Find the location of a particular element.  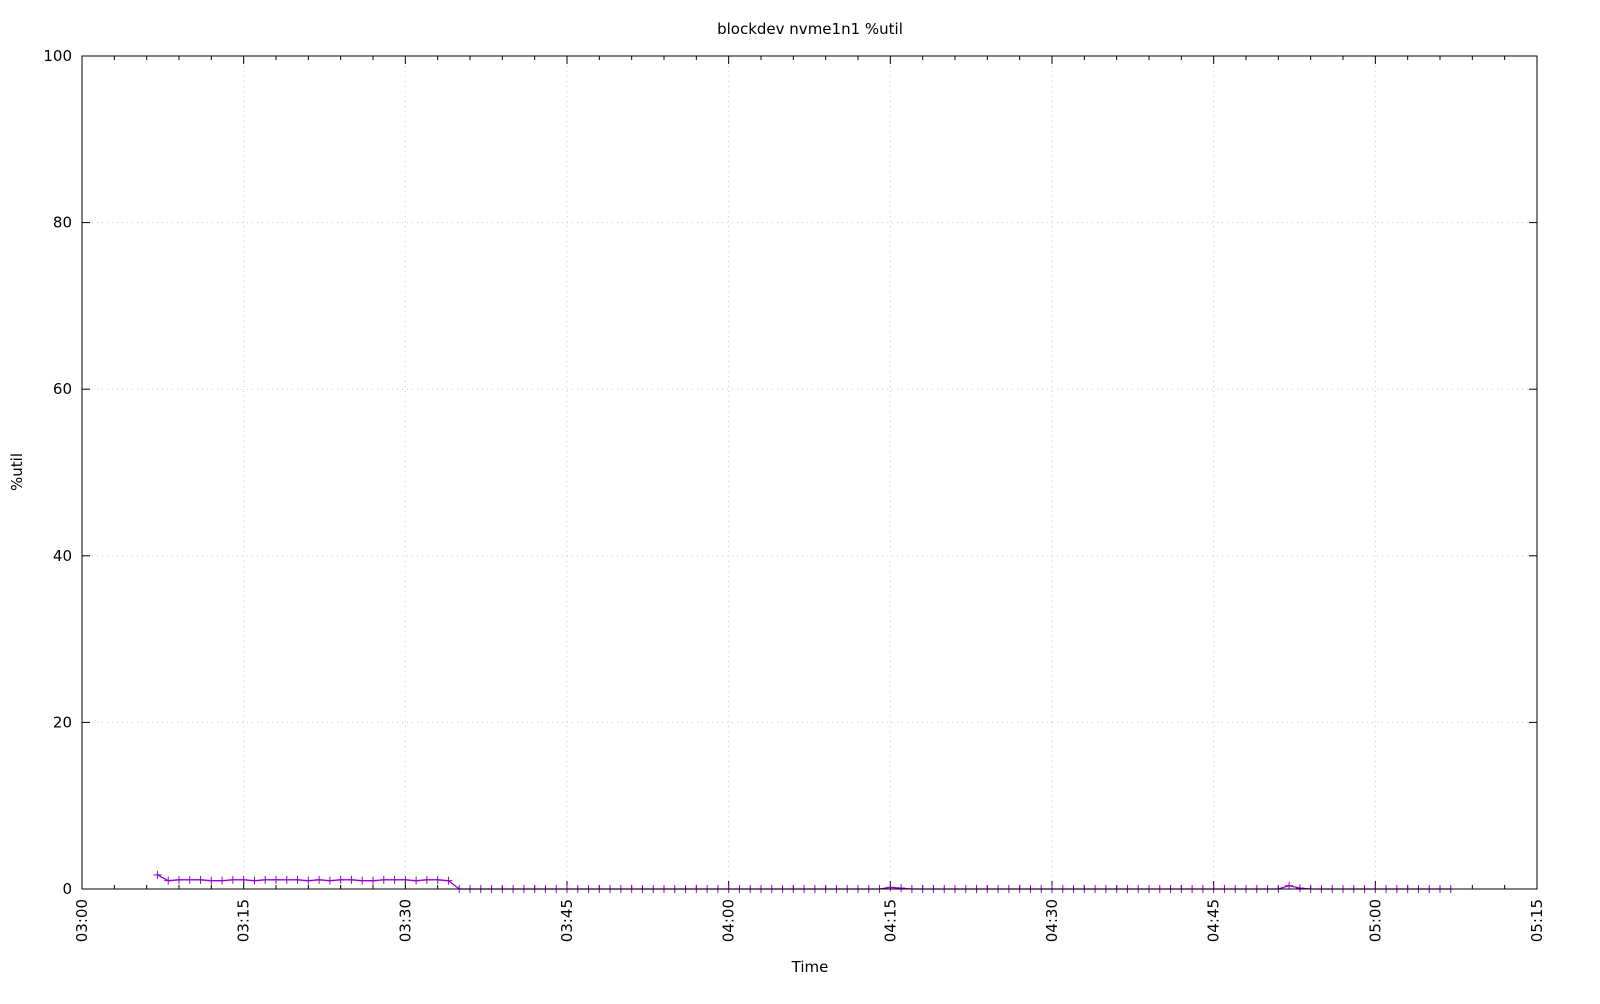

y-tick-label: 0 is located at coordinates (67, 889).